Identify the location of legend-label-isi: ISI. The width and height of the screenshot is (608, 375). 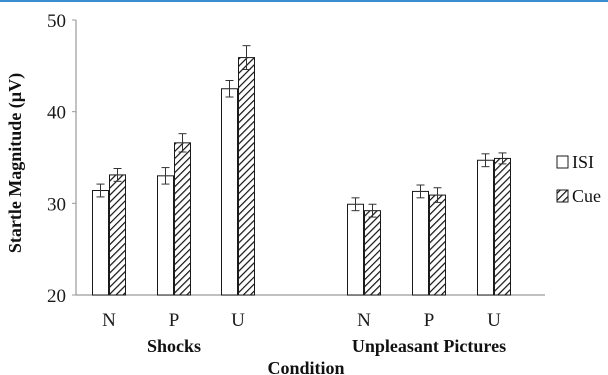
(583, 162).